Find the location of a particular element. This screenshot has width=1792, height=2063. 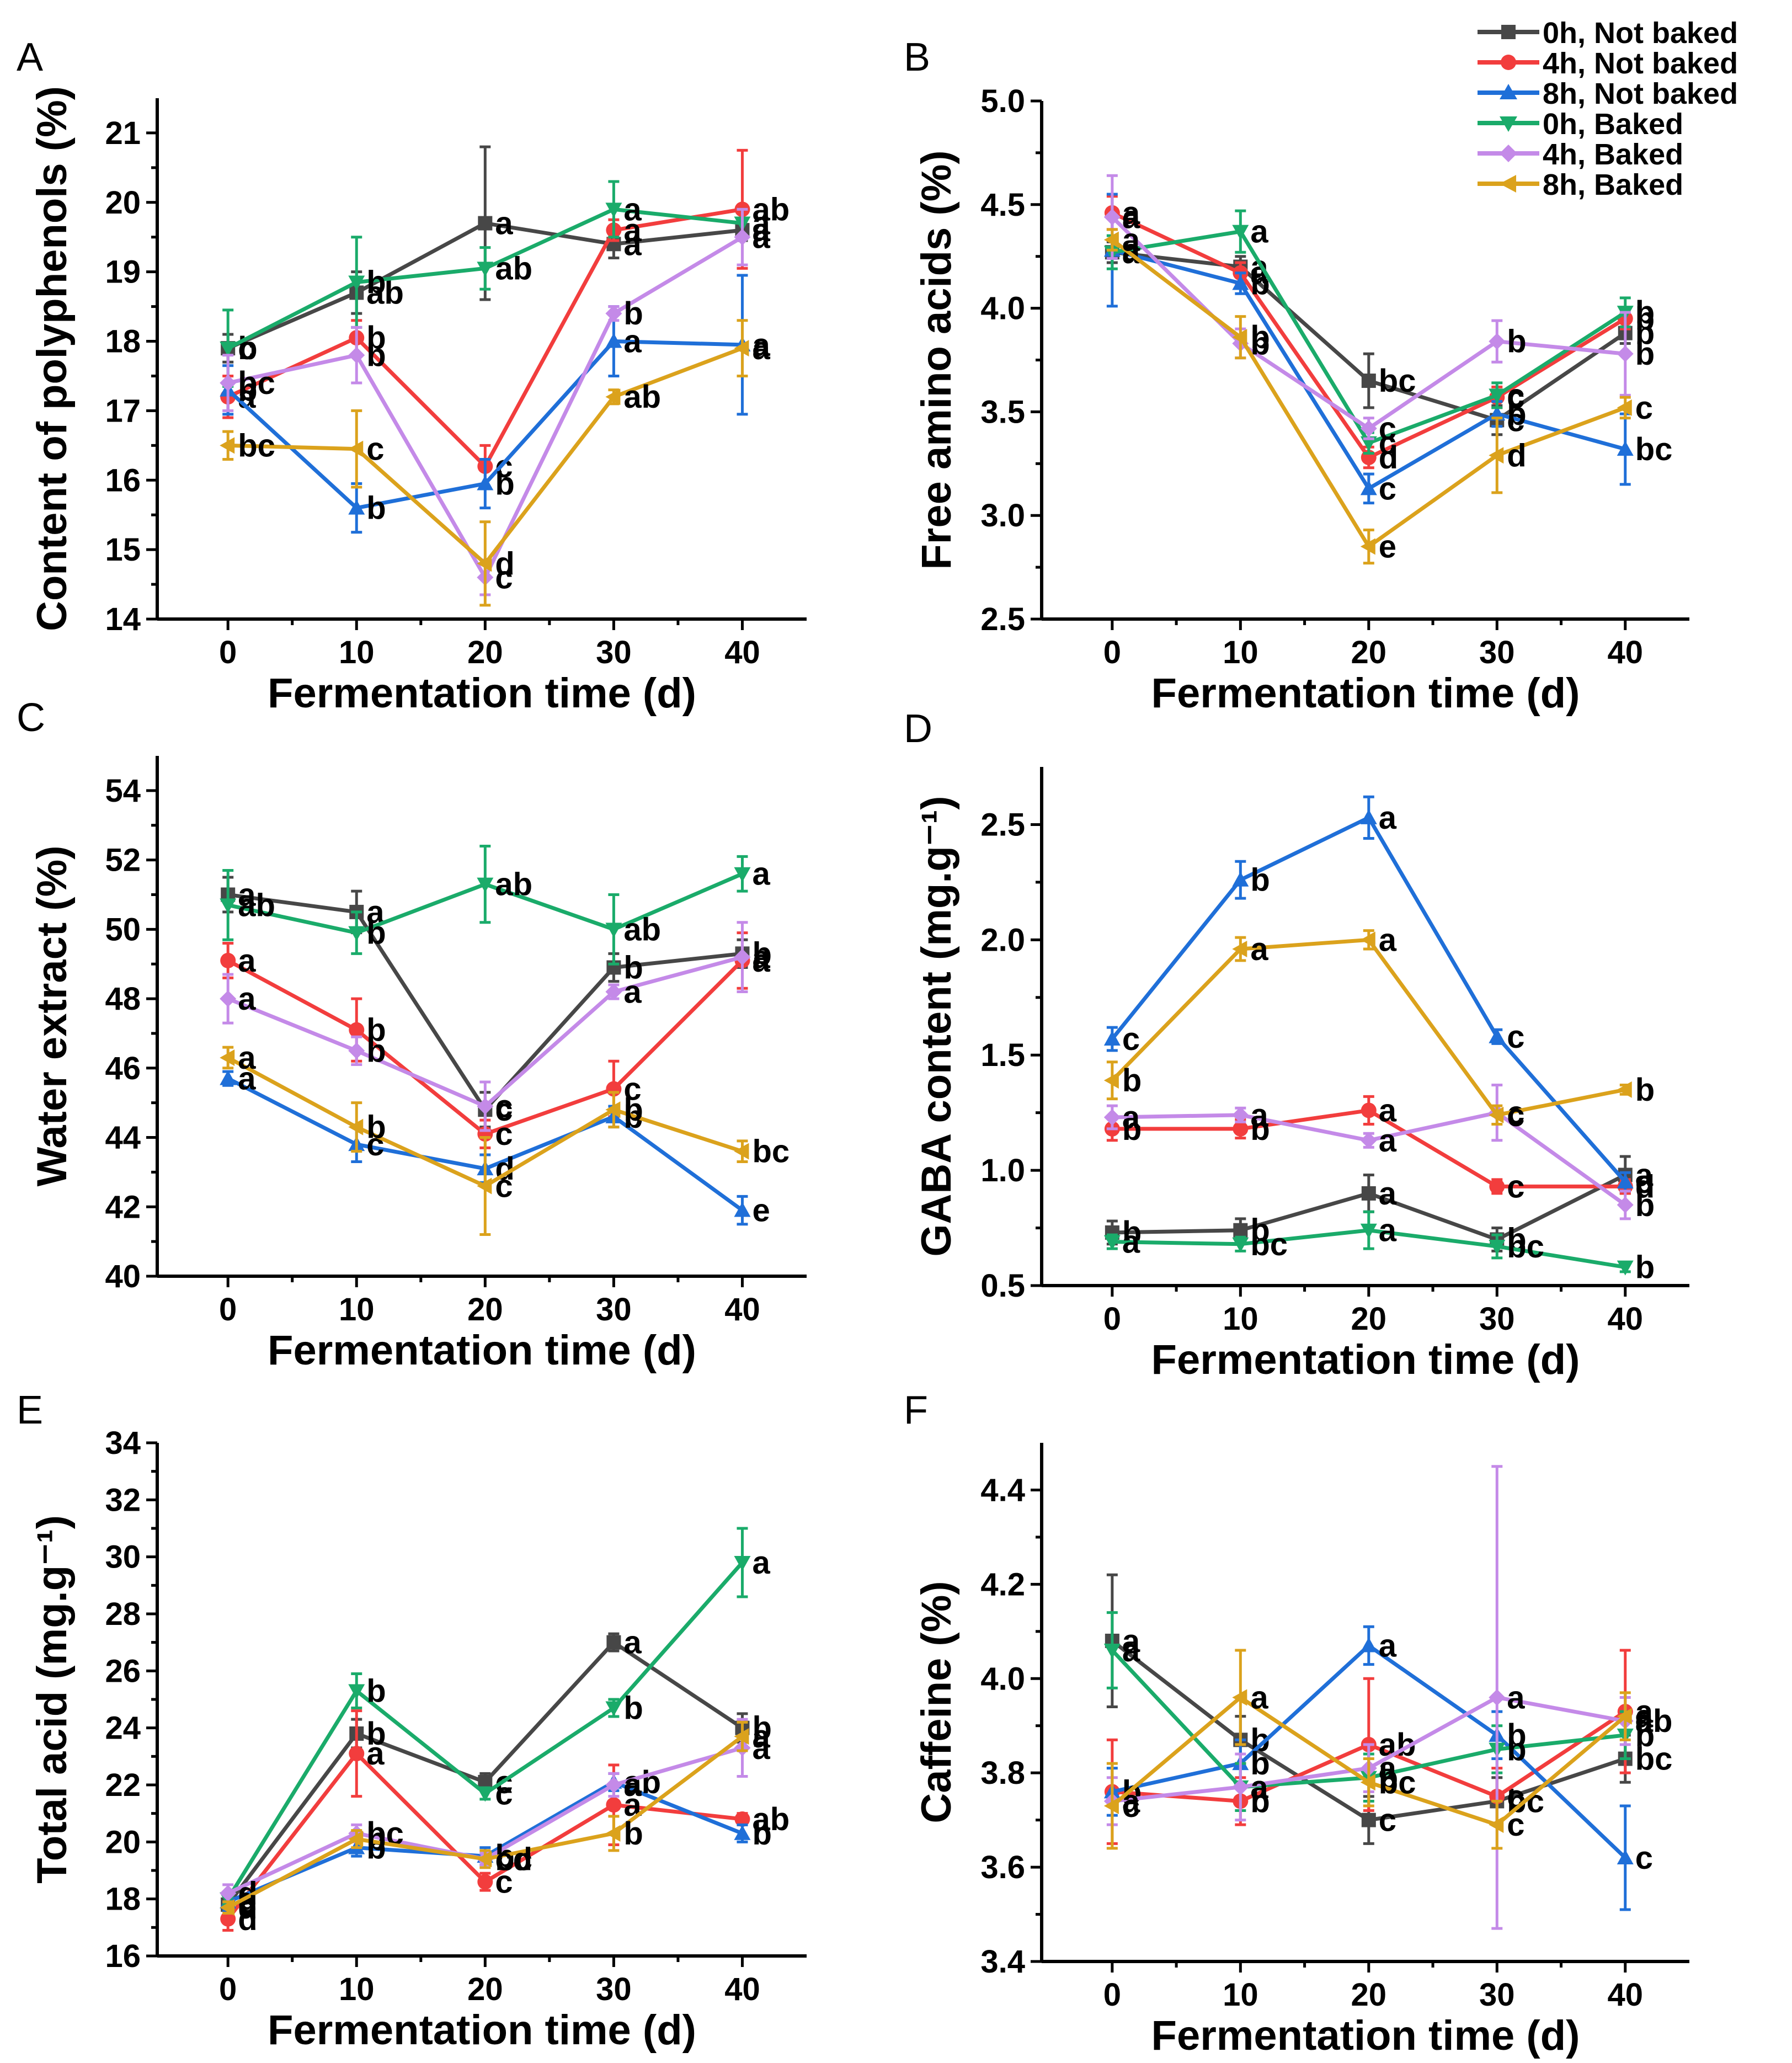

y-tick-label: 34 is located at coordinates (123, 1443).